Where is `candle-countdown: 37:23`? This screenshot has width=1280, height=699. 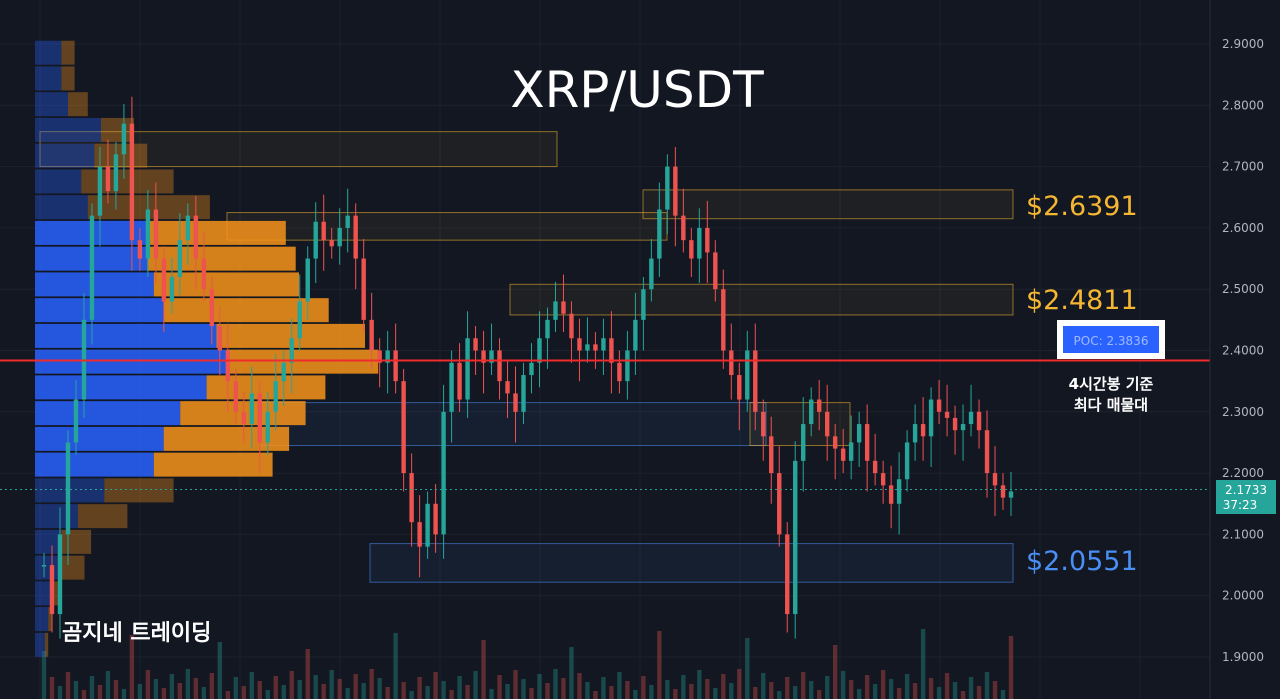 candle-countdown: 37:23 is located at coordinates (1240, 505).